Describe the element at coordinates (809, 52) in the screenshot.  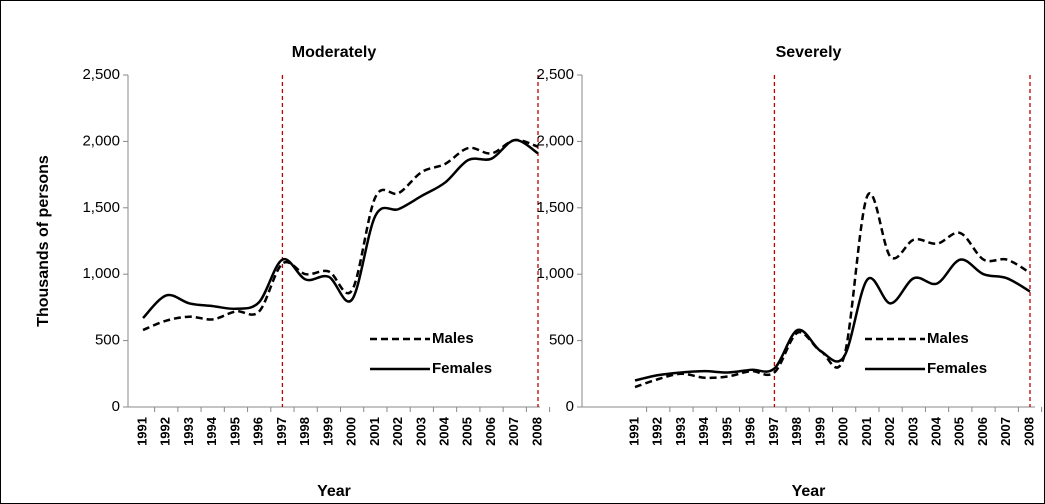
I see `chart-title: Severely` at that location.